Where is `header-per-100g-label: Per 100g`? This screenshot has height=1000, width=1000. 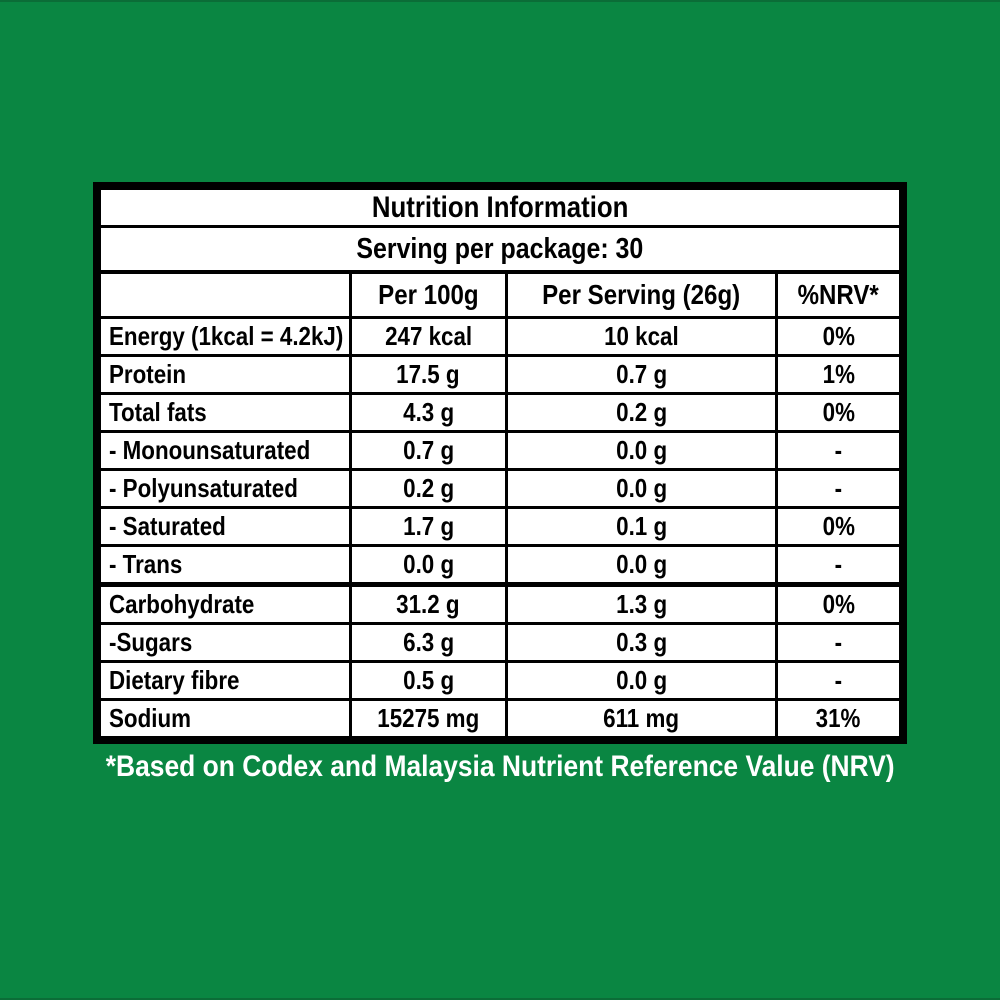
header-per-100g-label: Per 100g is located at coordinates (428, 294).